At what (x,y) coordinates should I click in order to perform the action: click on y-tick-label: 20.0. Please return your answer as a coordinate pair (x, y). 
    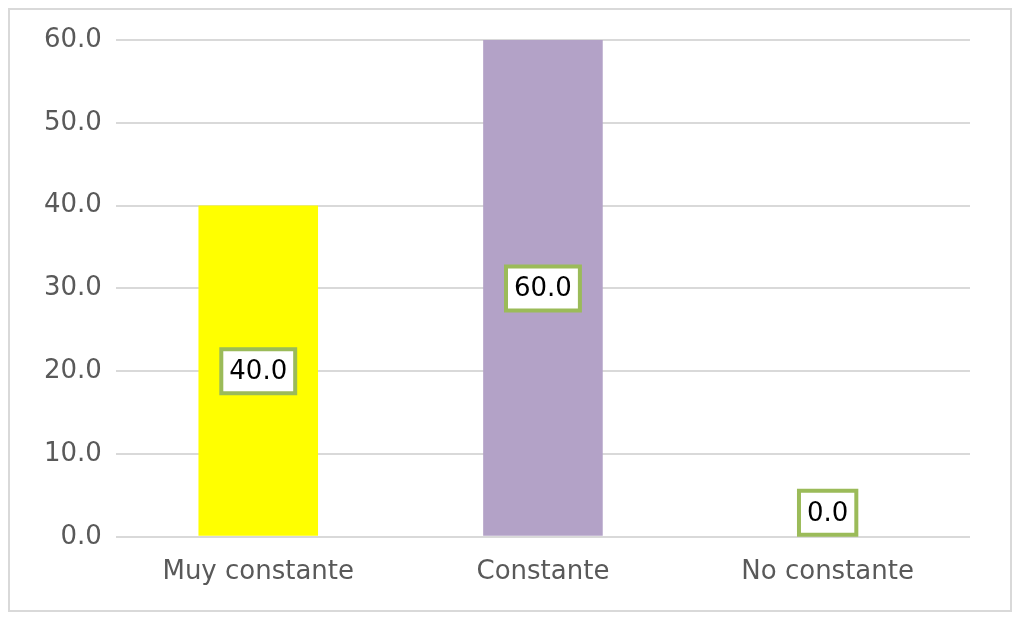
    Looking at the image, I should click on (73, 368).